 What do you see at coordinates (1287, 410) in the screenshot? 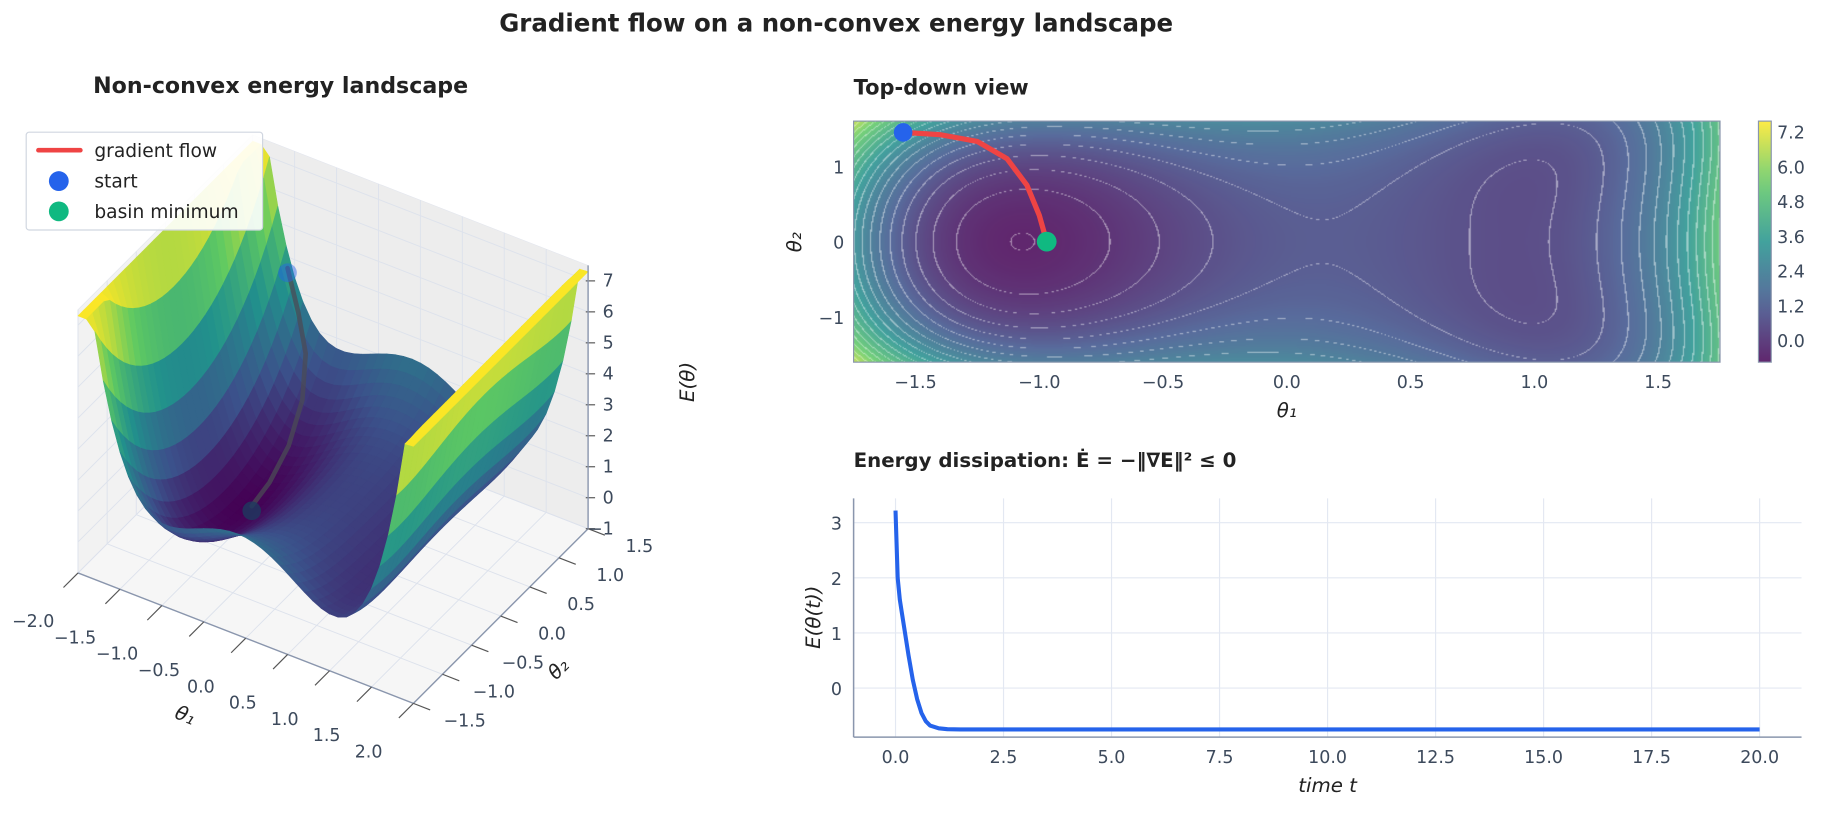
I see `contour-x-axis-label: θ₁` at bounding box center [1287, 410].